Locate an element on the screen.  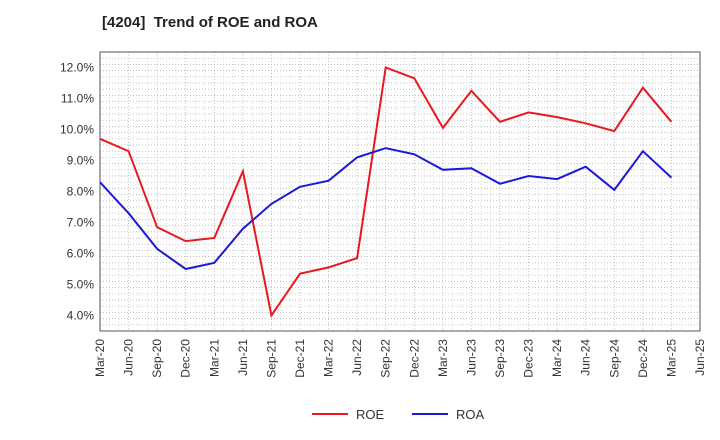
x-tick-label: Jun-21 is located at coordinates (243, 357).